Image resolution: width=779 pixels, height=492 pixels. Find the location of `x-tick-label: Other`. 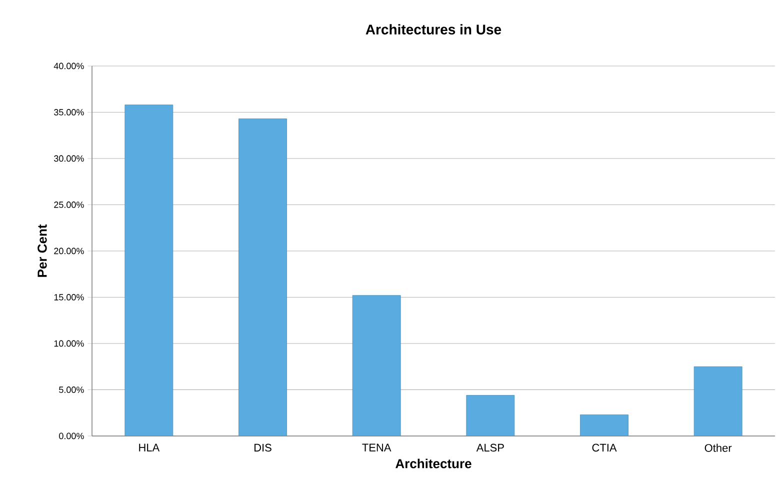

x-tick-label: Other is located at coordinates (718, 448).